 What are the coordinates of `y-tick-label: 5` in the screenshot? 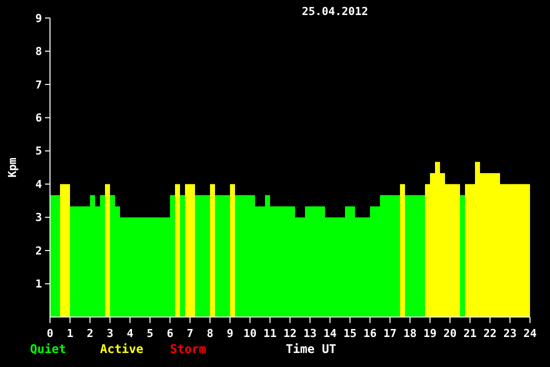 It's located at (38, 151).